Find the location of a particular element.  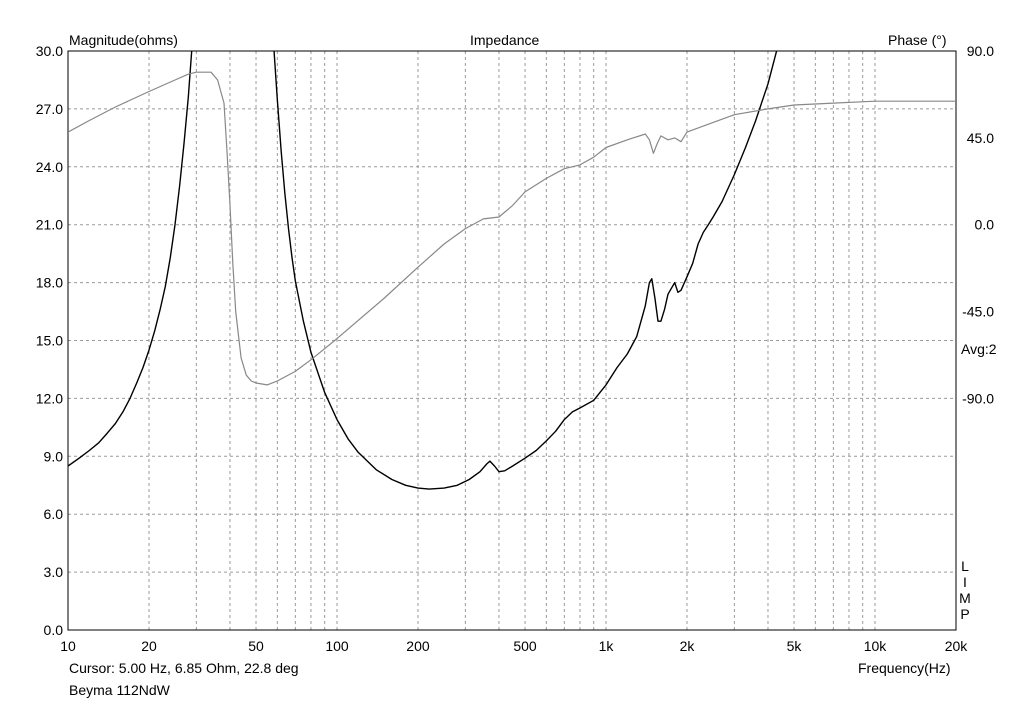

chart-title: Impedance is located at coordinates (505, 40).